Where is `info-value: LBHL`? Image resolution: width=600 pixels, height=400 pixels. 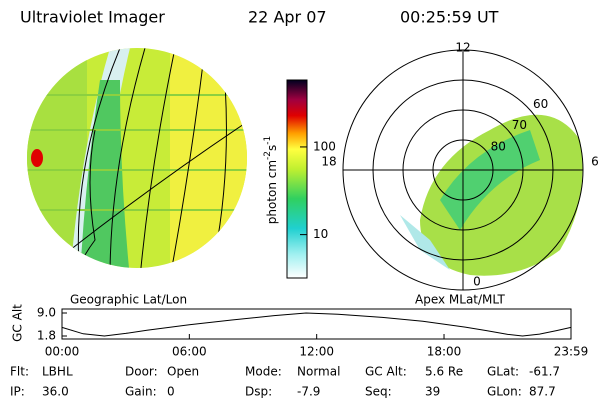 info-value: LBHL is located at coordinates (57, 372).